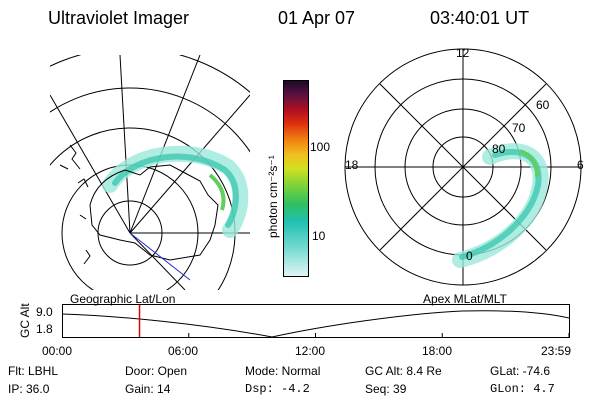 Image resolution: width=600 pixels, height=400 pixels. I want to click on status-door: Door: Open, so click(156, 371).